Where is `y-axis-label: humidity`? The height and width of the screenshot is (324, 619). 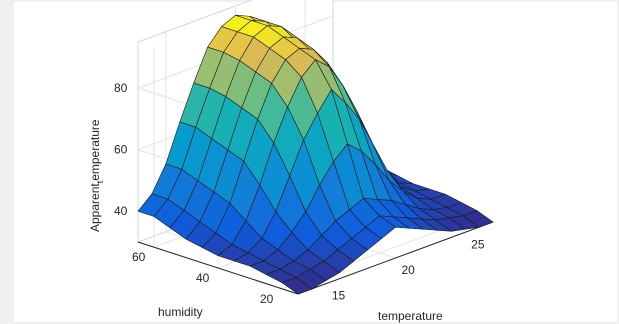 y-axis-label: humidity is located at coordinates (180, 312).